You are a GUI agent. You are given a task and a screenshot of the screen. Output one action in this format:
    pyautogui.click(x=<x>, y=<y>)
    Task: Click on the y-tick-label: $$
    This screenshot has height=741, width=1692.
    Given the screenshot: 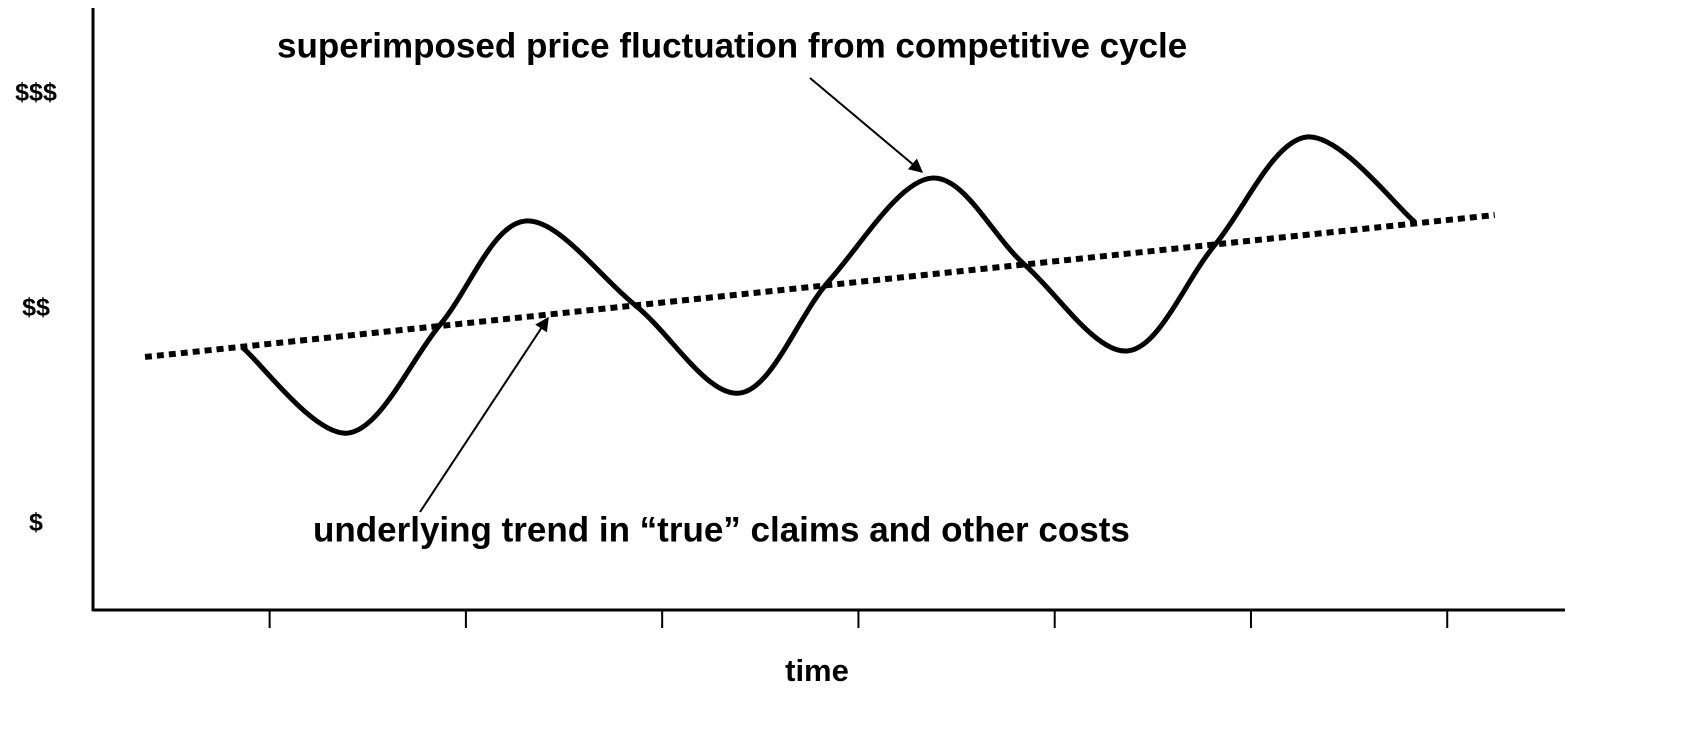 What is the action you would take?
    pyautogui.click(x=36, y=308)
    